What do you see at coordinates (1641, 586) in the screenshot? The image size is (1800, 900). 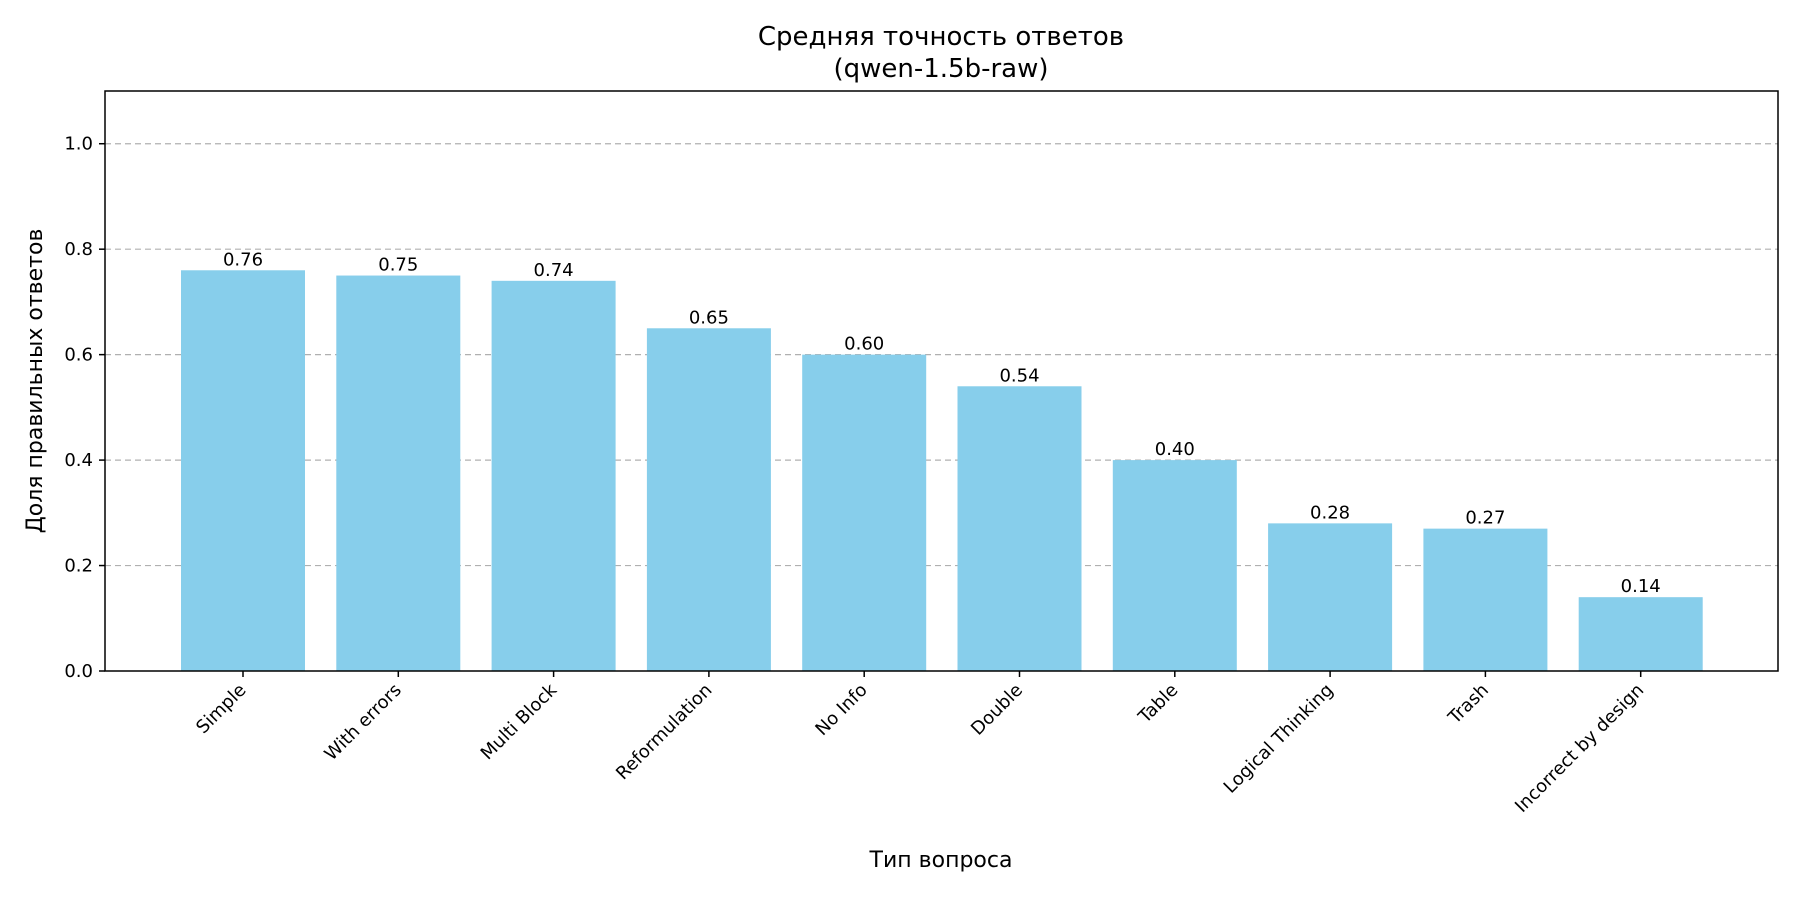 I see `bar-value-label: 0.14` at bounding box center [1641, 586].